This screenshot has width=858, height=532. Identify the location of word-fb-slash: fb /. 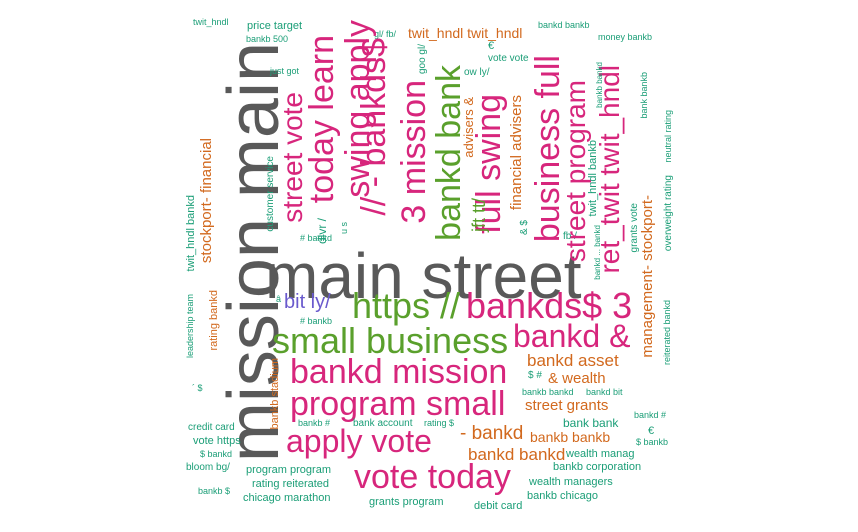
(570, 236).